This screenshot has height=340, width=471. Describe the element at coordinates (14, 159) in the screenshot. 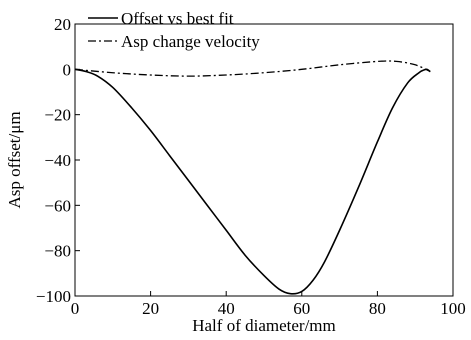

I see `y-axis-title: Asp offset/μm` at that location.